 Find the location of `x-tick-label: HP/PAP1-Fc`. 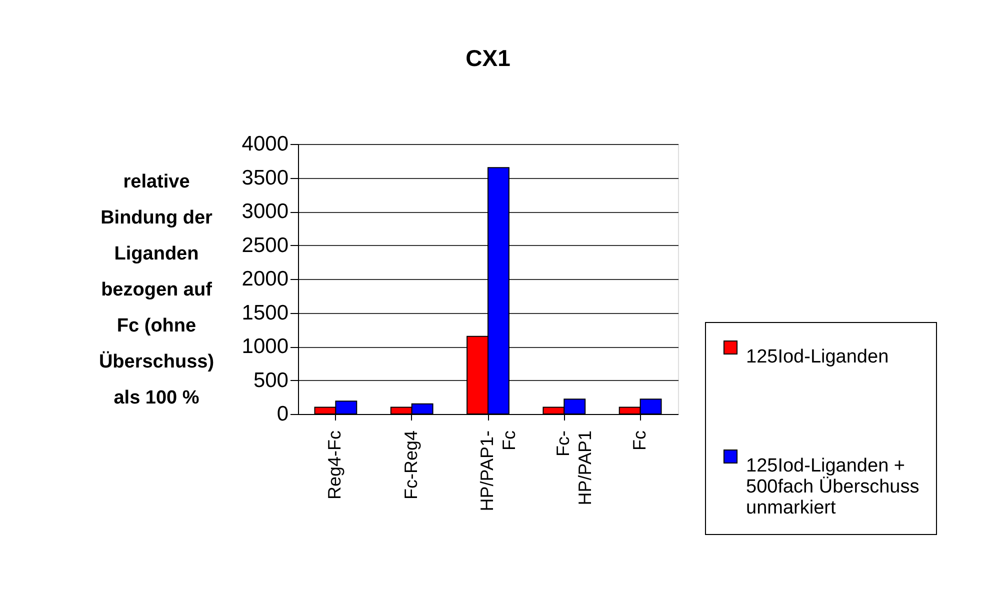

x-tick-label: HP/PAP1-Fc is located at coordinates (498, 471).